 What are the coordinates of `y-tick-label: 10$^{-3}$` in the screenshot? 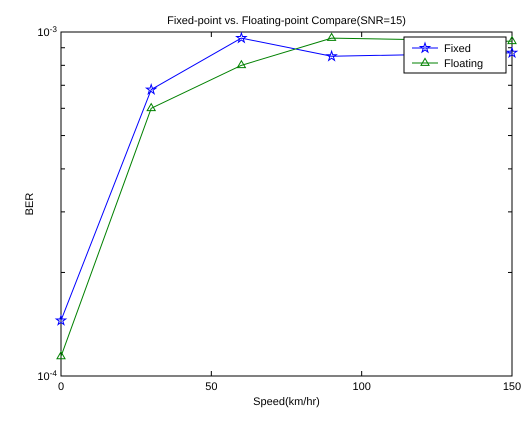 It's located at (47, 31).